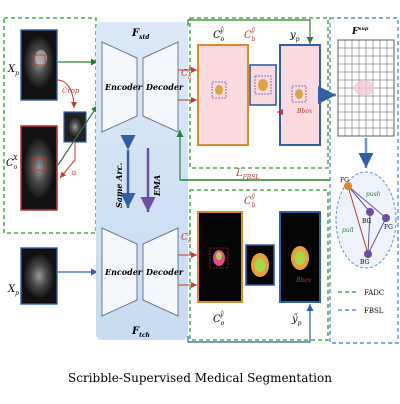  What do you see at coordinates (360, 31) in the screenshot?
I see `feature-label: Fsup` at bounding box center [360, 31].